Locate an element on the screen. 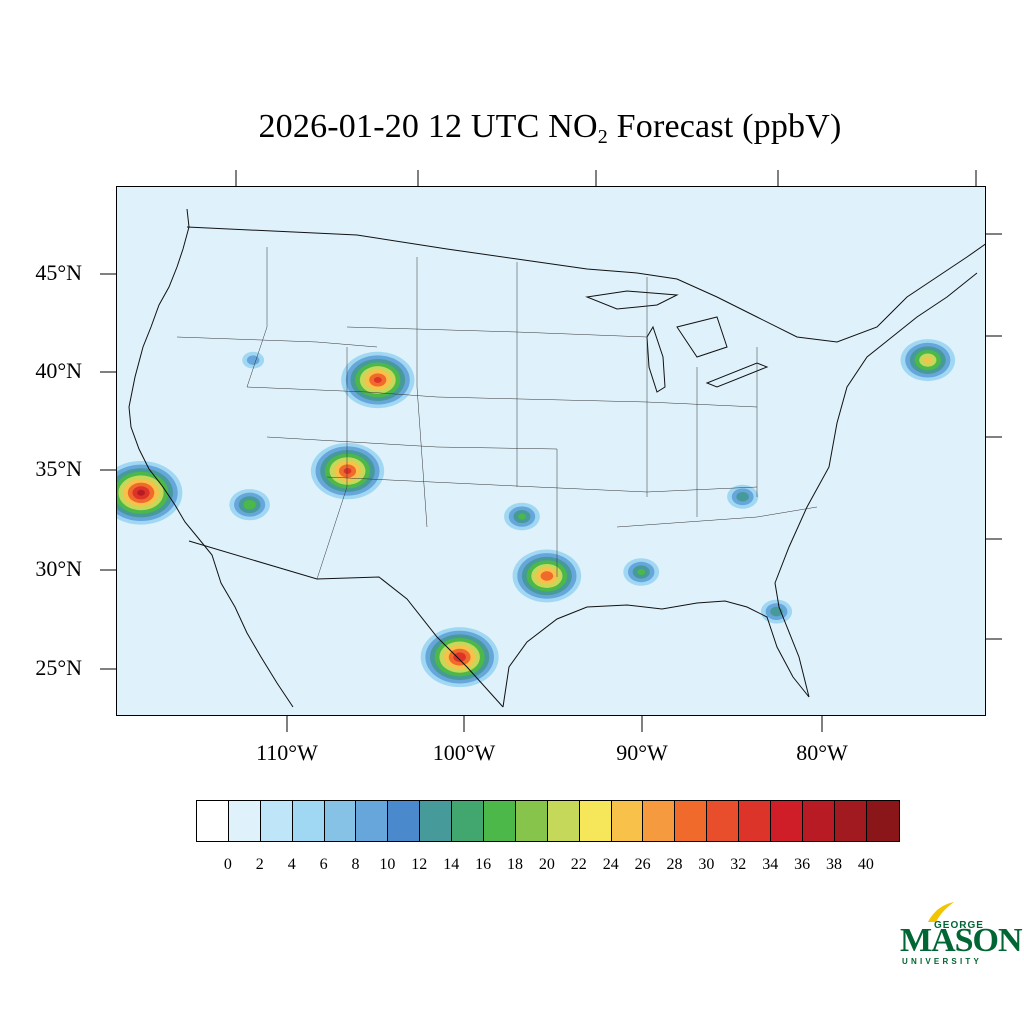  atlantic-coastline is located at coordinates (876, 485).